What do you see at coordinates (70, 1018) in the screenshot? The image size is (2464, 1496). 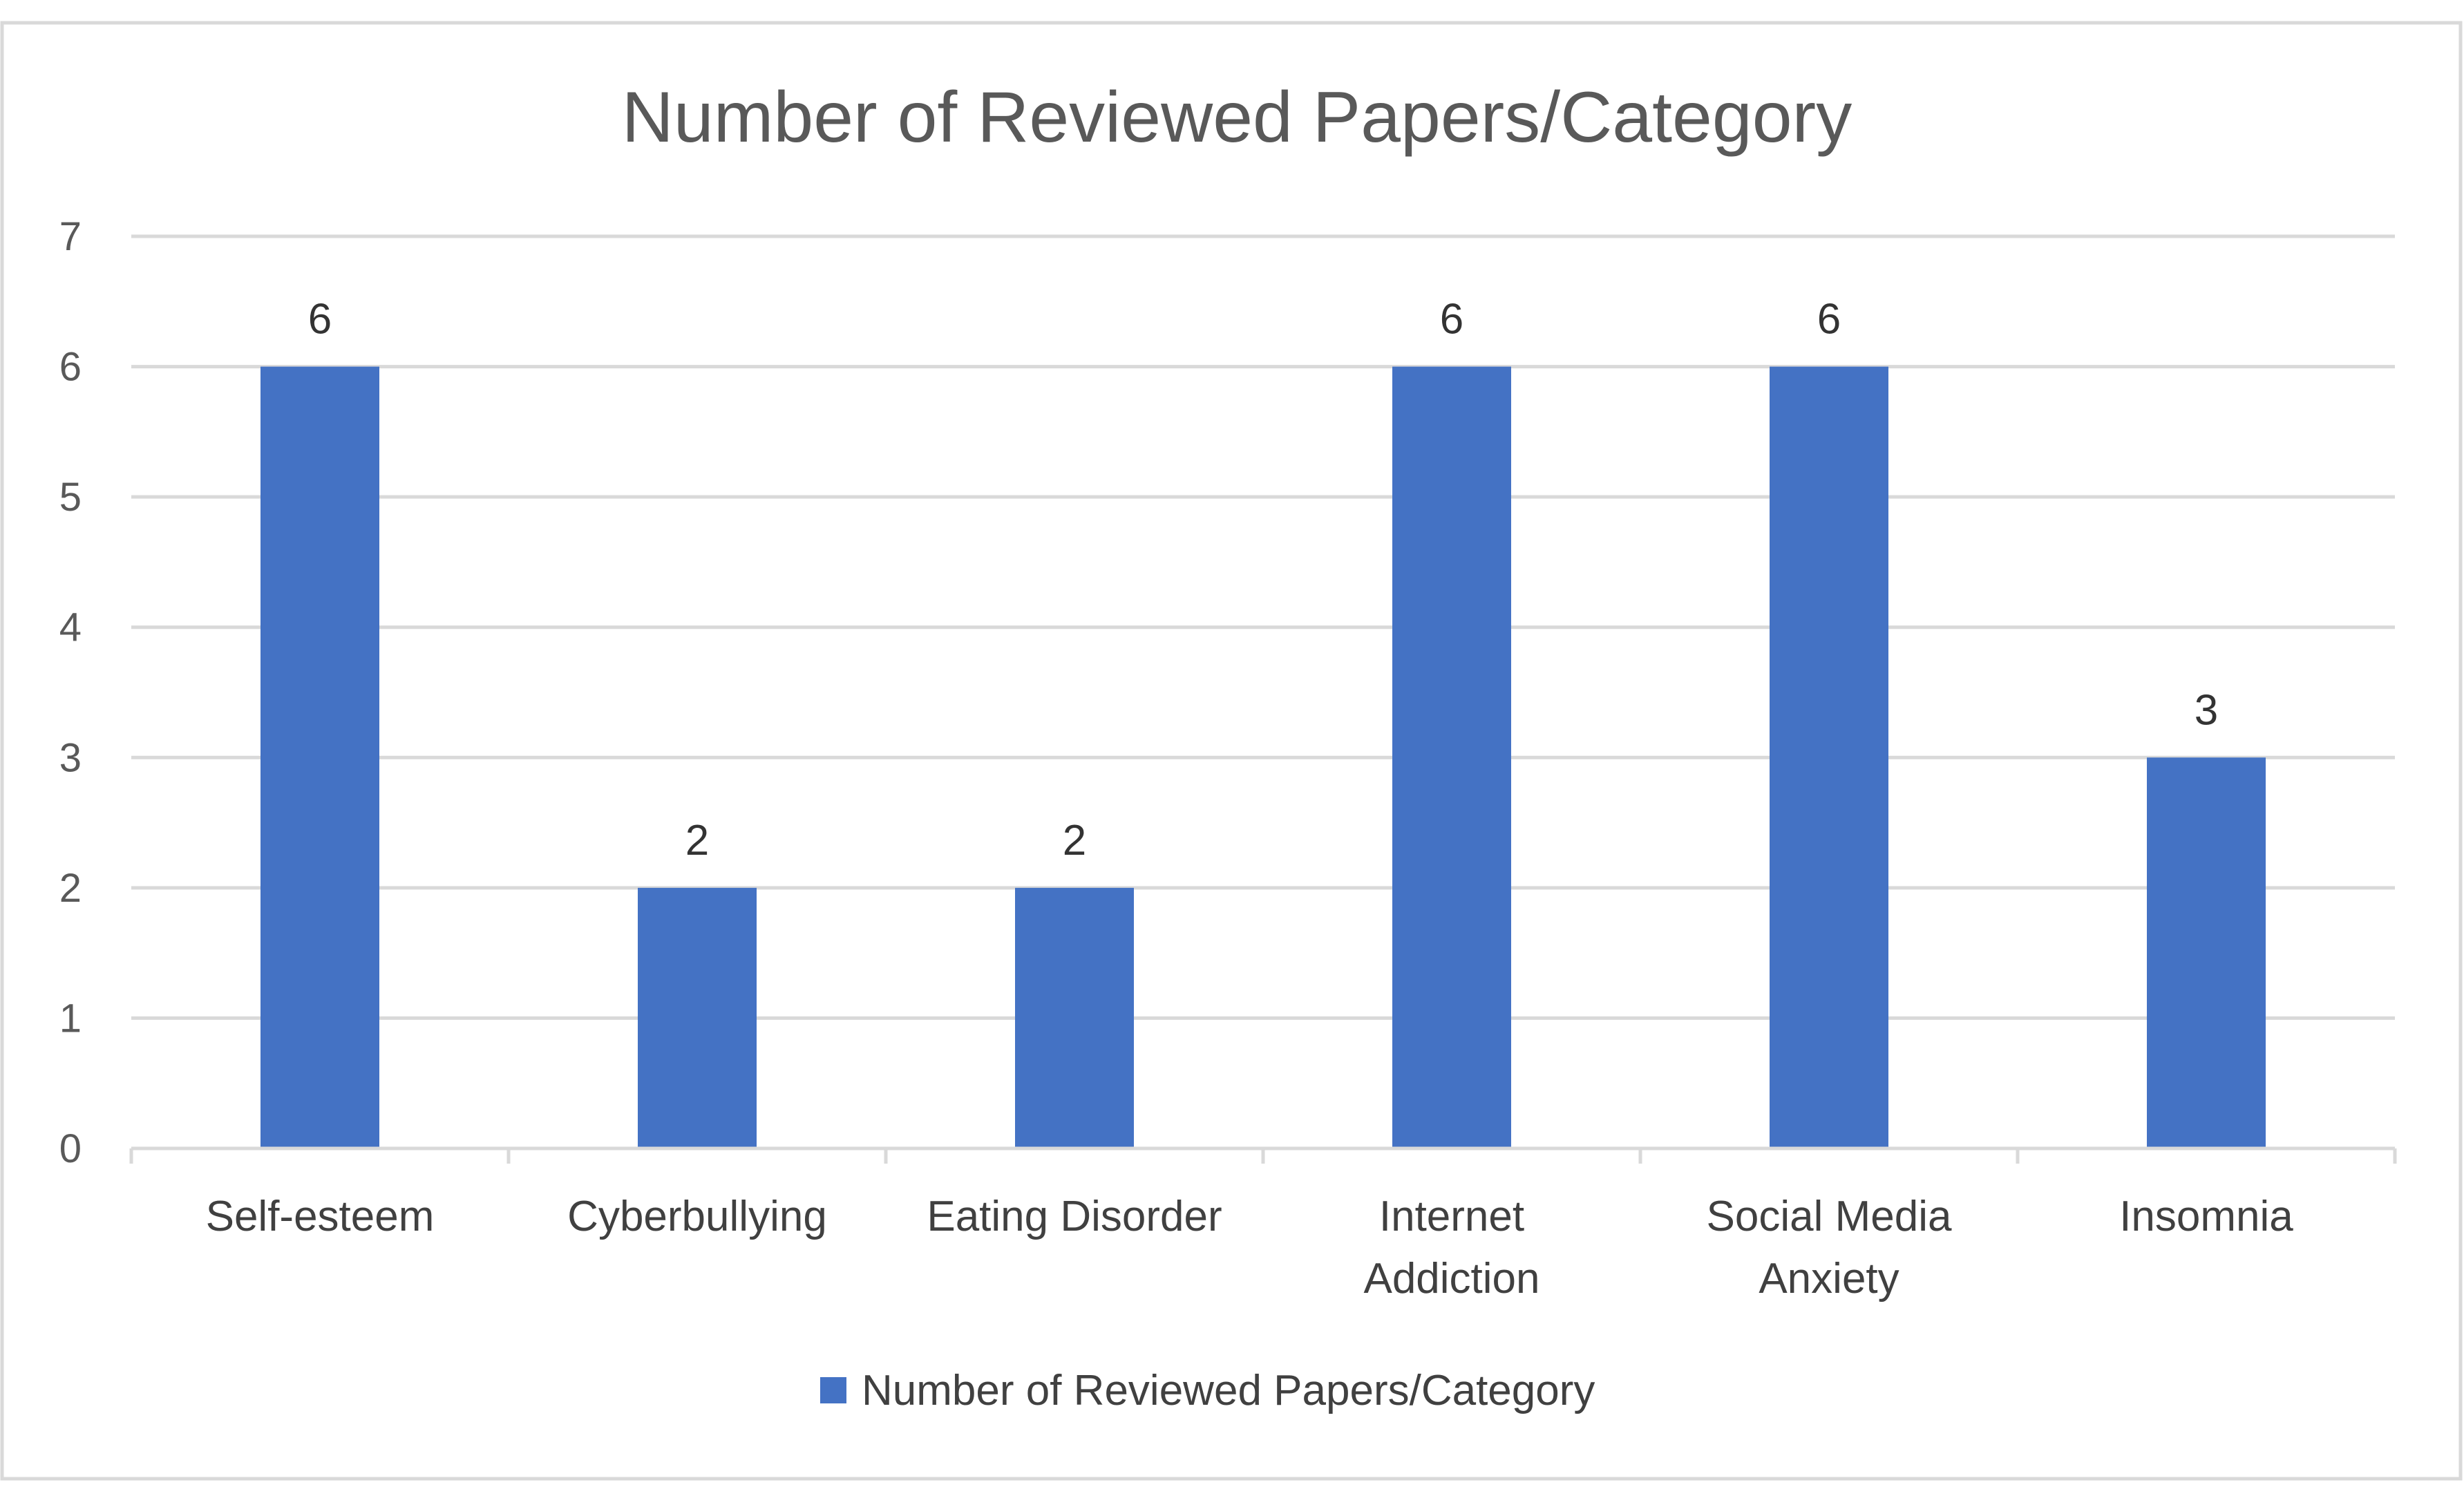 I see `y-tick-label: 1` at bounding box center [70, 1018].